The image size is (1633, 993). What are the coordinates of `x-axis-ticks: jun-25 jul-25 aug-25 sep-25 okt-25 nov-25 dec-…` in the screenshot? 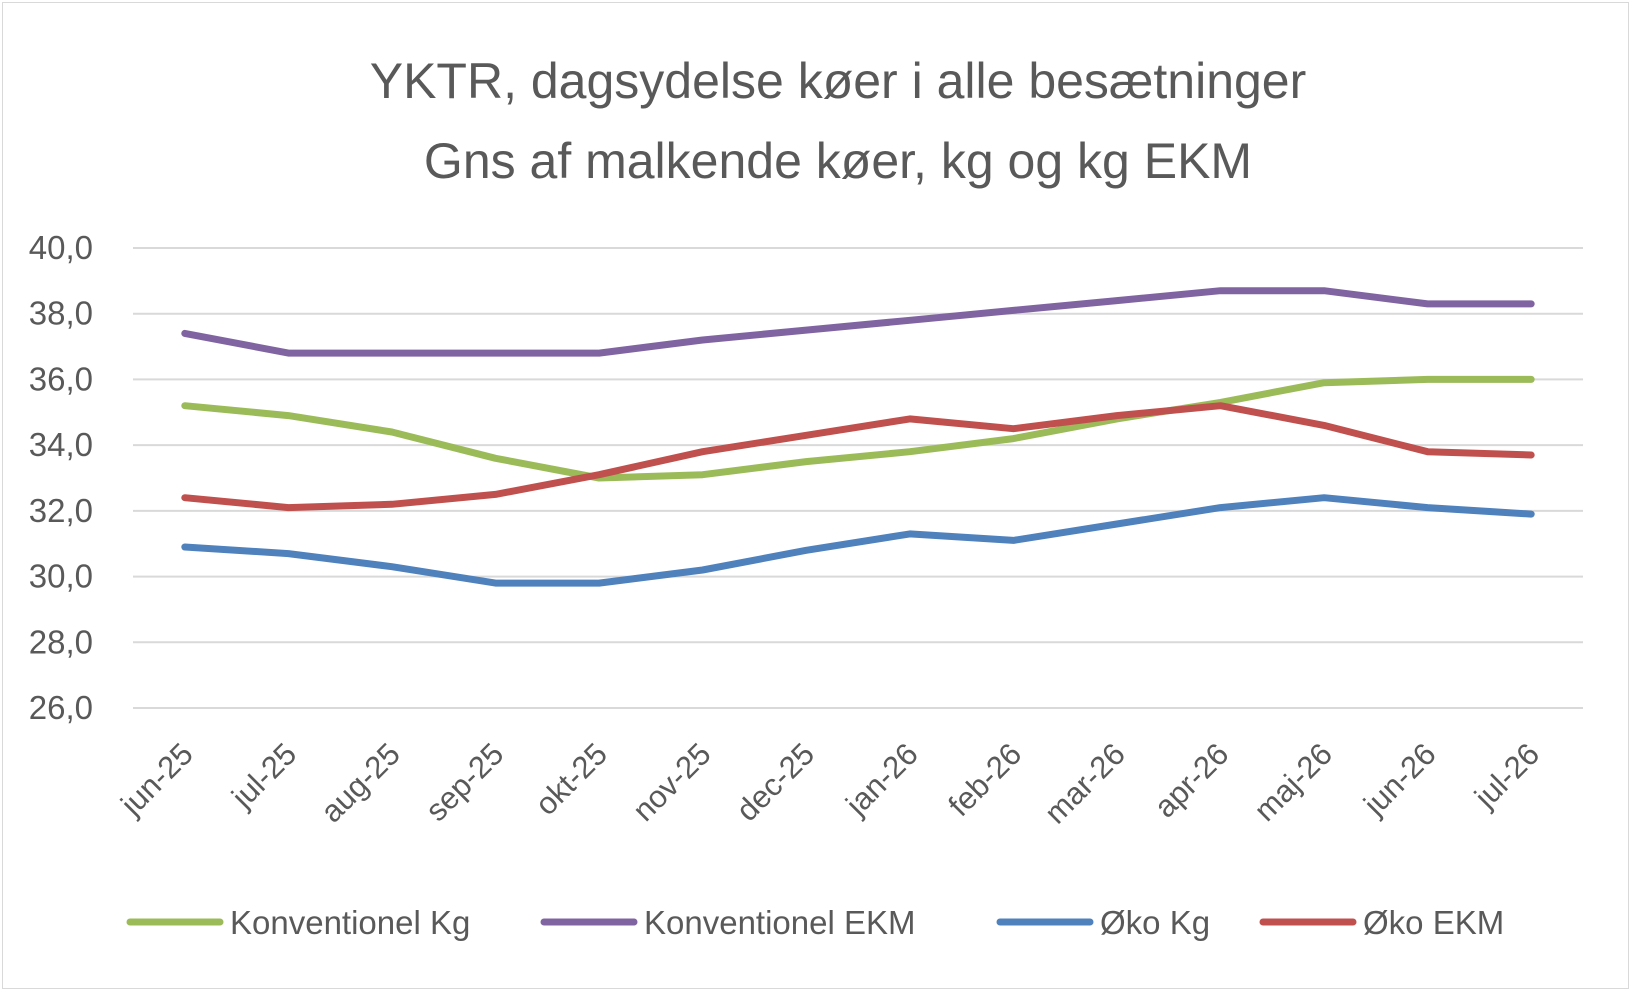 It's located at (829, 783).